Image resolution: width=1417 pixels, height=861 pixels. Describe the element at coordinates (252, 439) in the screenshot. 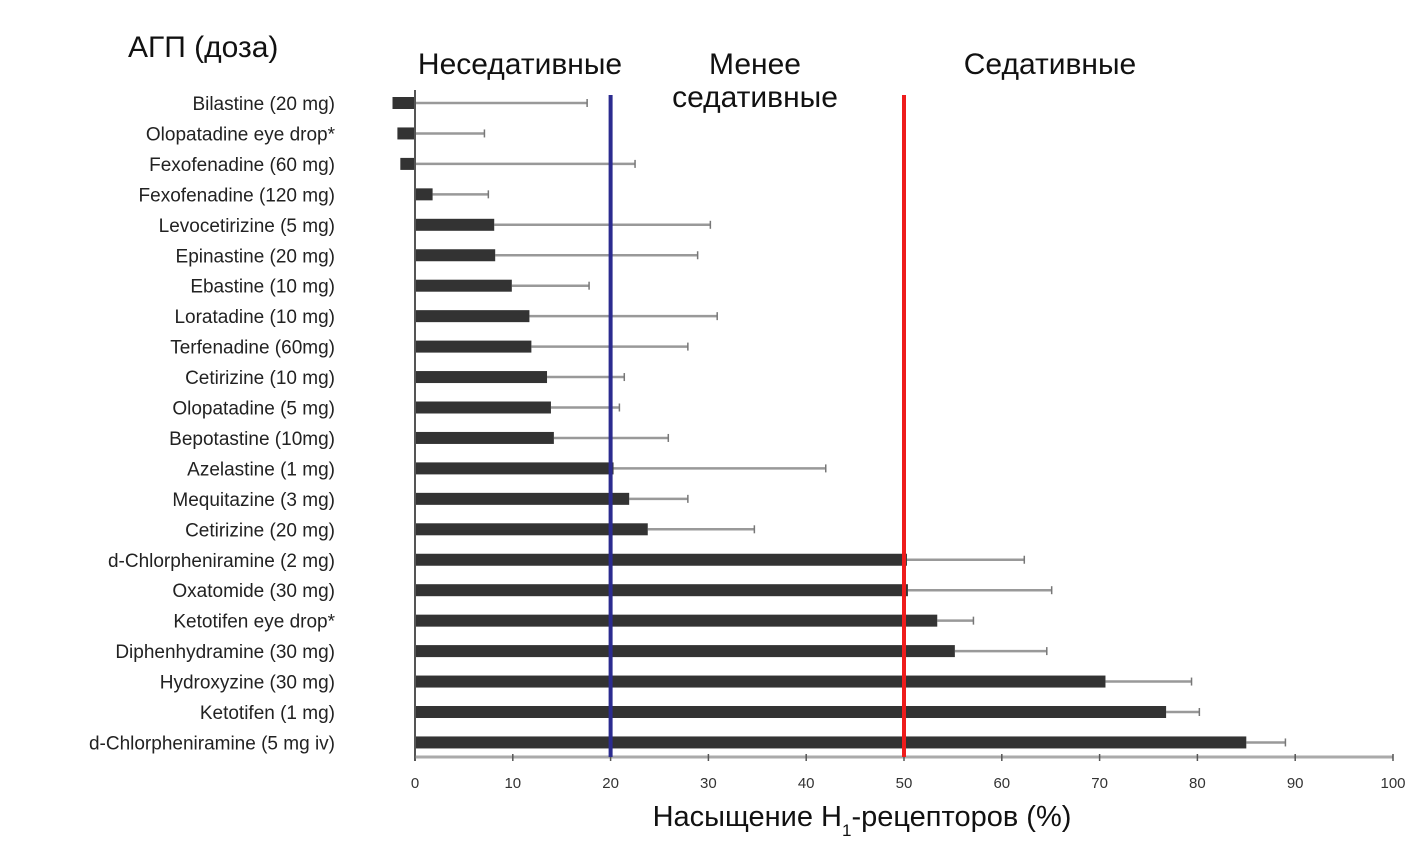

I see `category-label: Bepotastine (10mg)` at that location.